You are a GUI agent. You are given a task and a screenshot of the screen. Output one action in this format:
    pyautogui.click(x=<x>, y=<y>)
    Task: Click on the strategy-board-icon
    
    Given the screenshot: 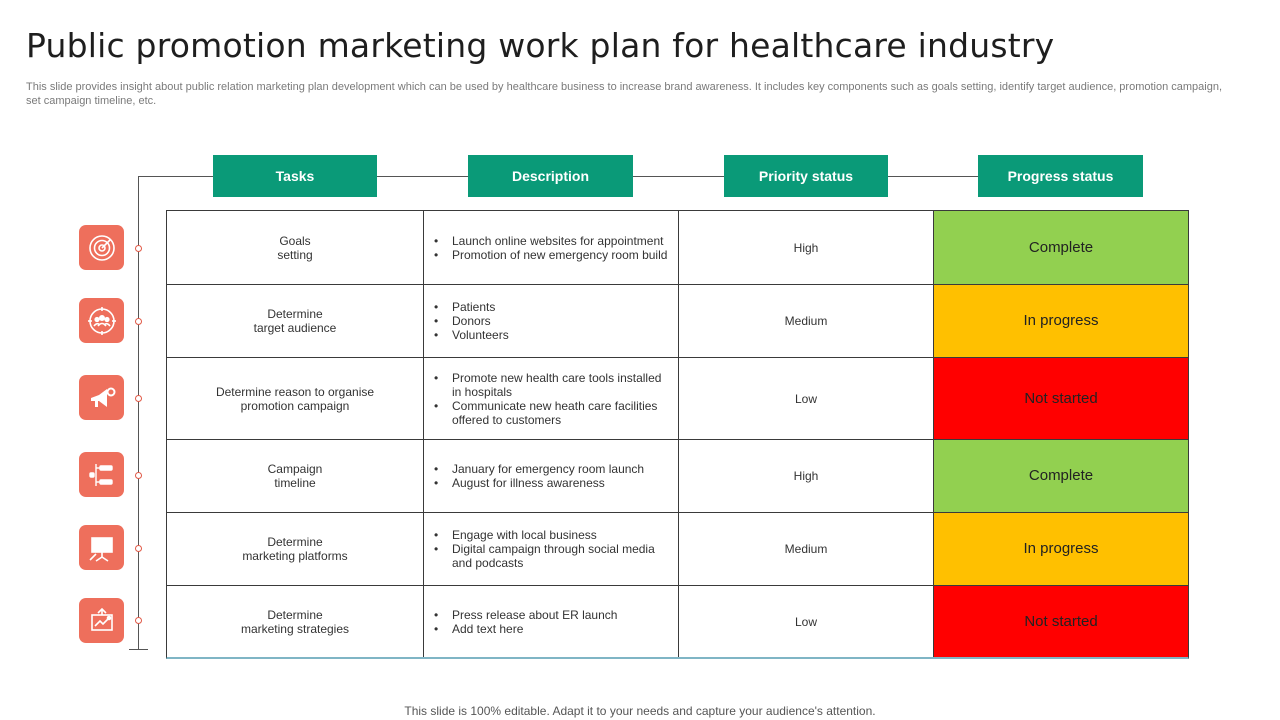 What is the action you would take?
    pyautogui.click(x=101, y=620)
    